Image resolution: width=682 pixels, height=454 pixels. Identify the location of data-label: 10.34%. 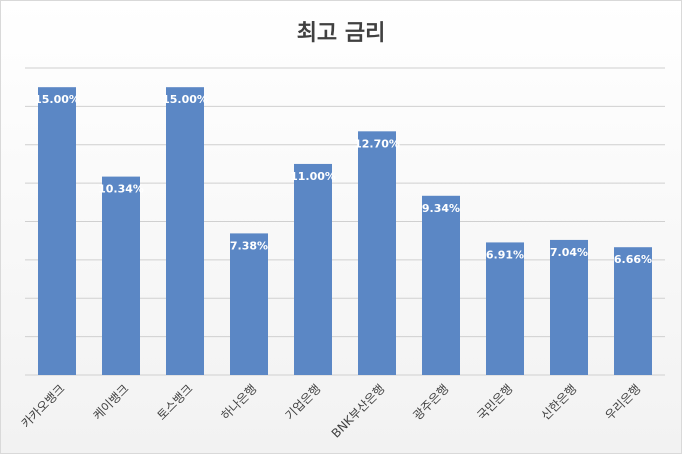
(121, 189).